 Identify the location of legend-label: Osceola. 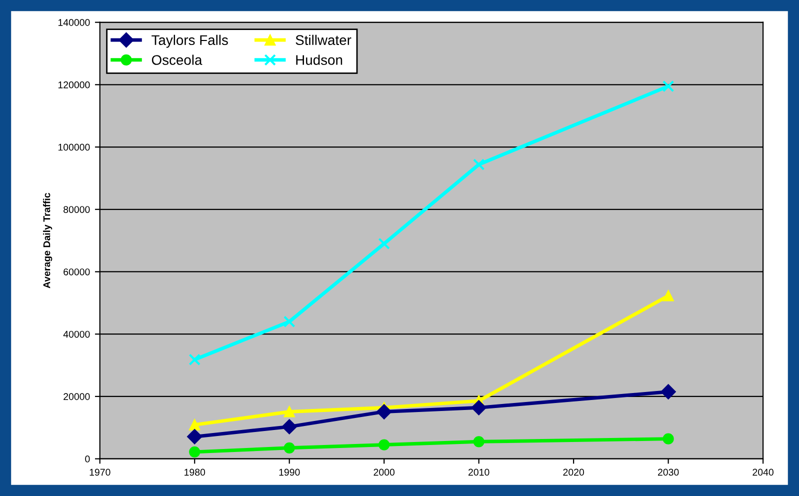
(177, 59).